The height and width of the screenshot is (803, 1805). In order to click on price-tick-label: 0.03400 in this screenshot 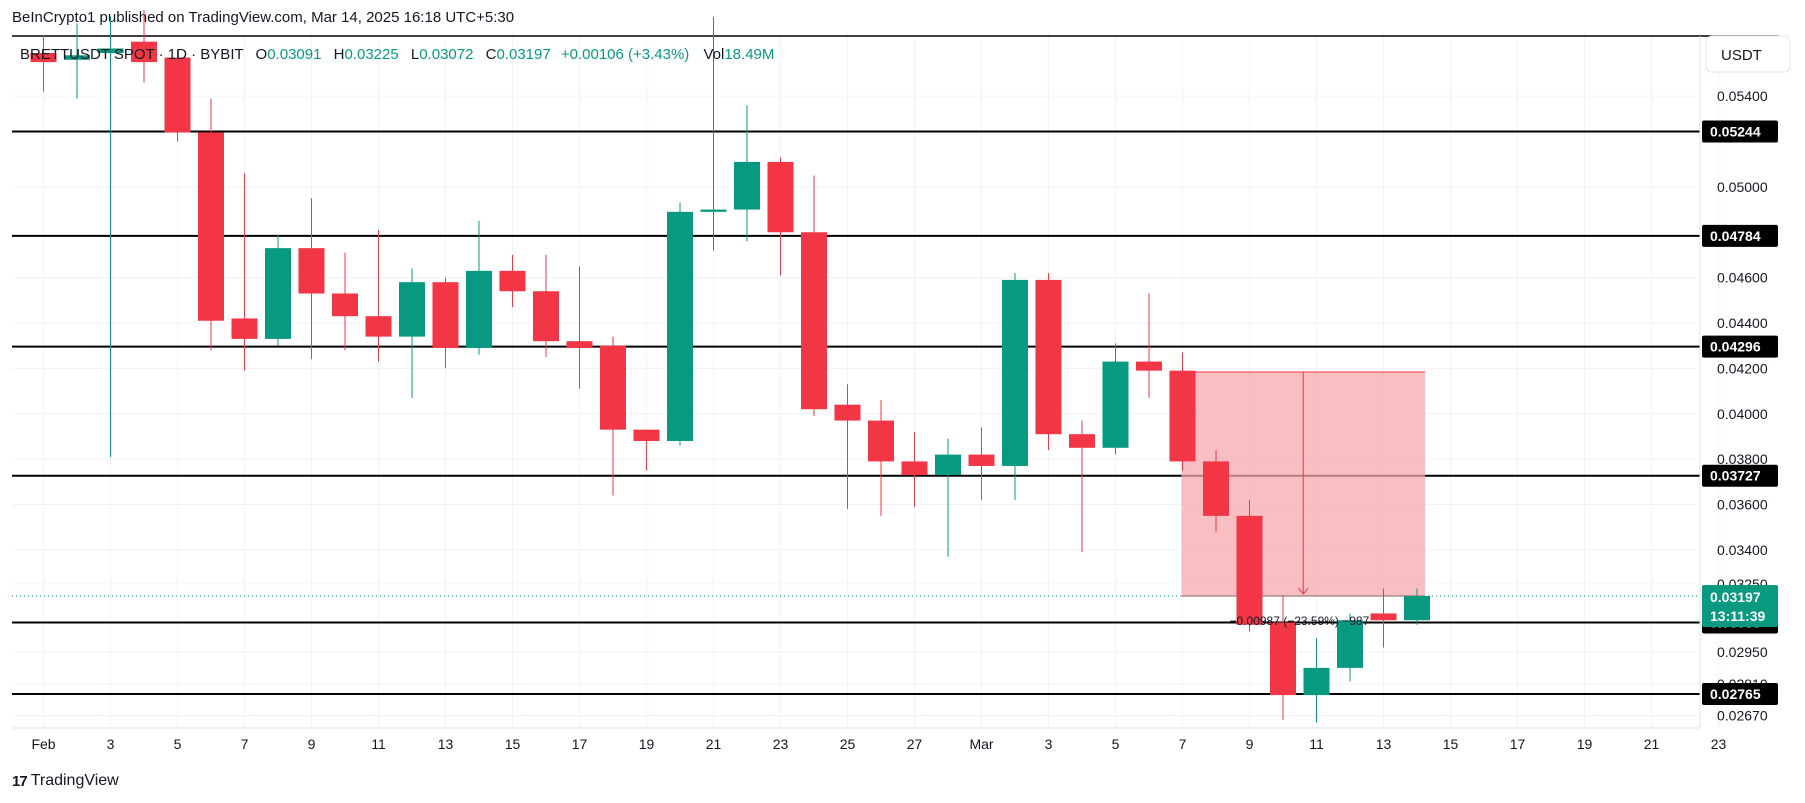, I will do `click(1742, 550)`.